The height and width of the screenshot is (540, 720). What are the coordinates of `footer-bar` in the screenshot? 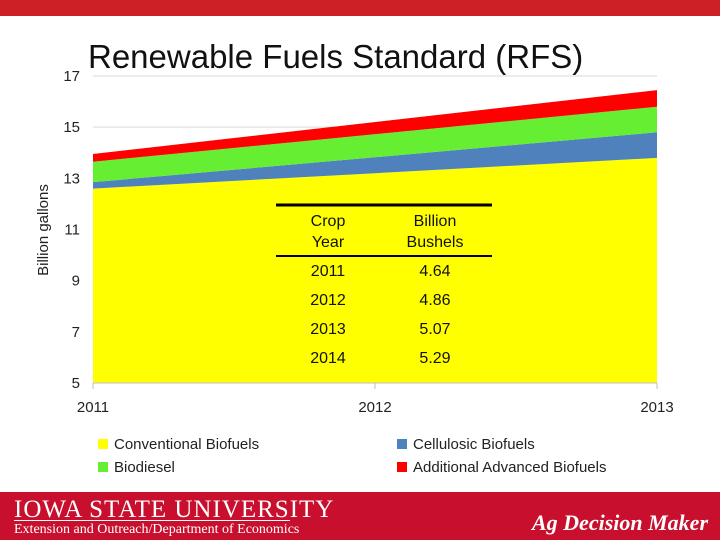 It's located at (360, 516).